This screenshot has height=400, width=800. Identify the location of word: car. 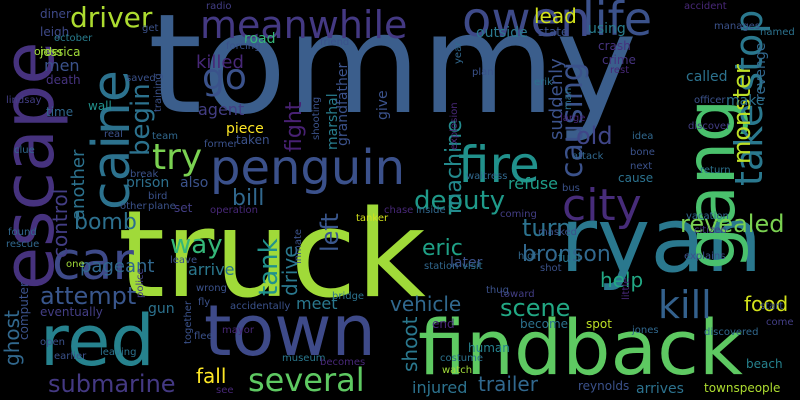
(93, 262).